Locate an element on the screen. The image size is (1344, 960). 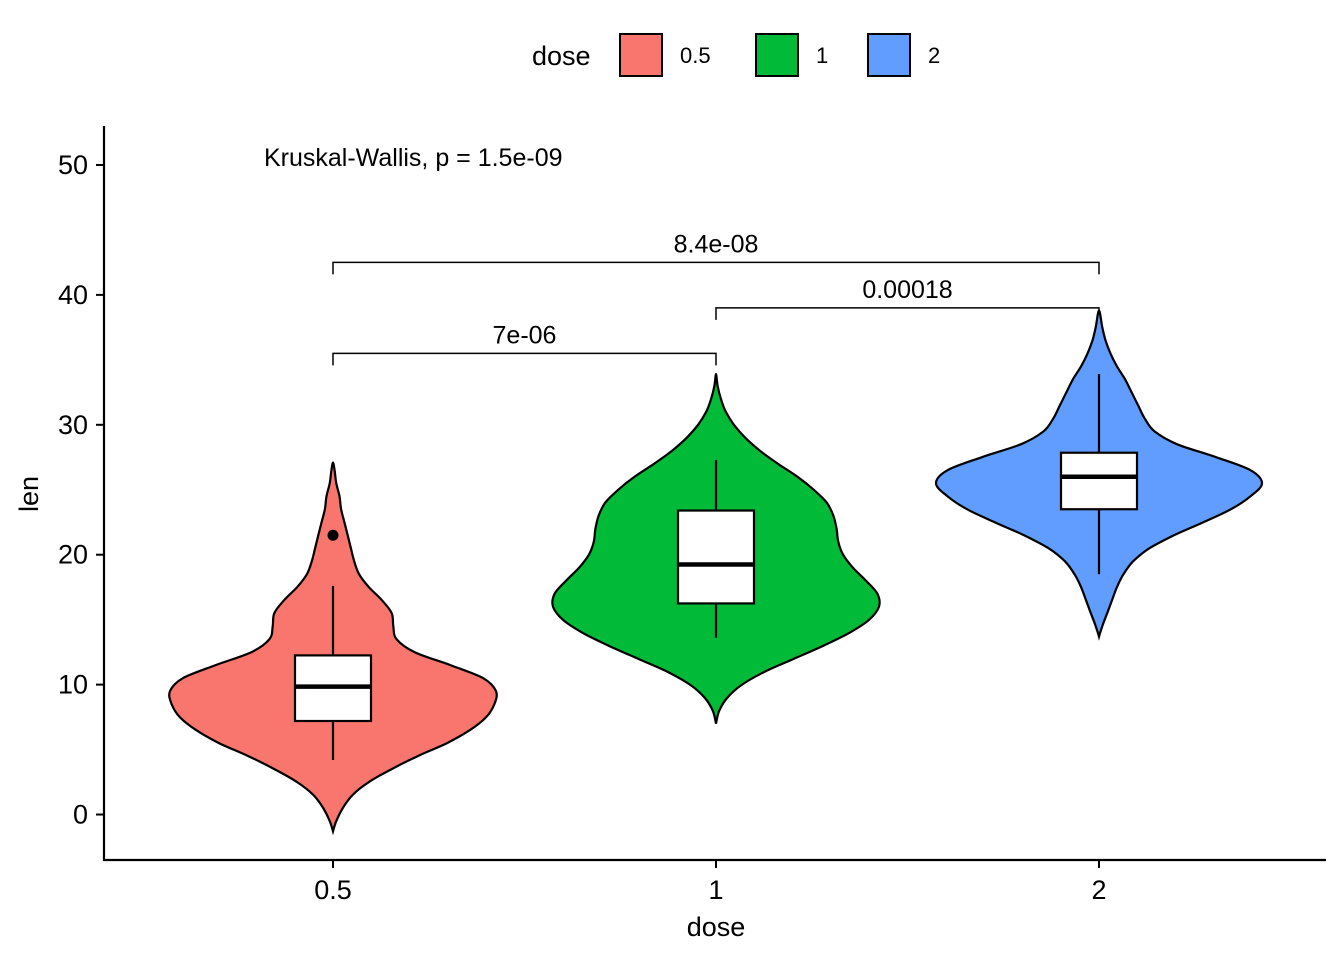
bracket-0.5-vs-2: 8.4e-08 is located at coordinates (716, 252).